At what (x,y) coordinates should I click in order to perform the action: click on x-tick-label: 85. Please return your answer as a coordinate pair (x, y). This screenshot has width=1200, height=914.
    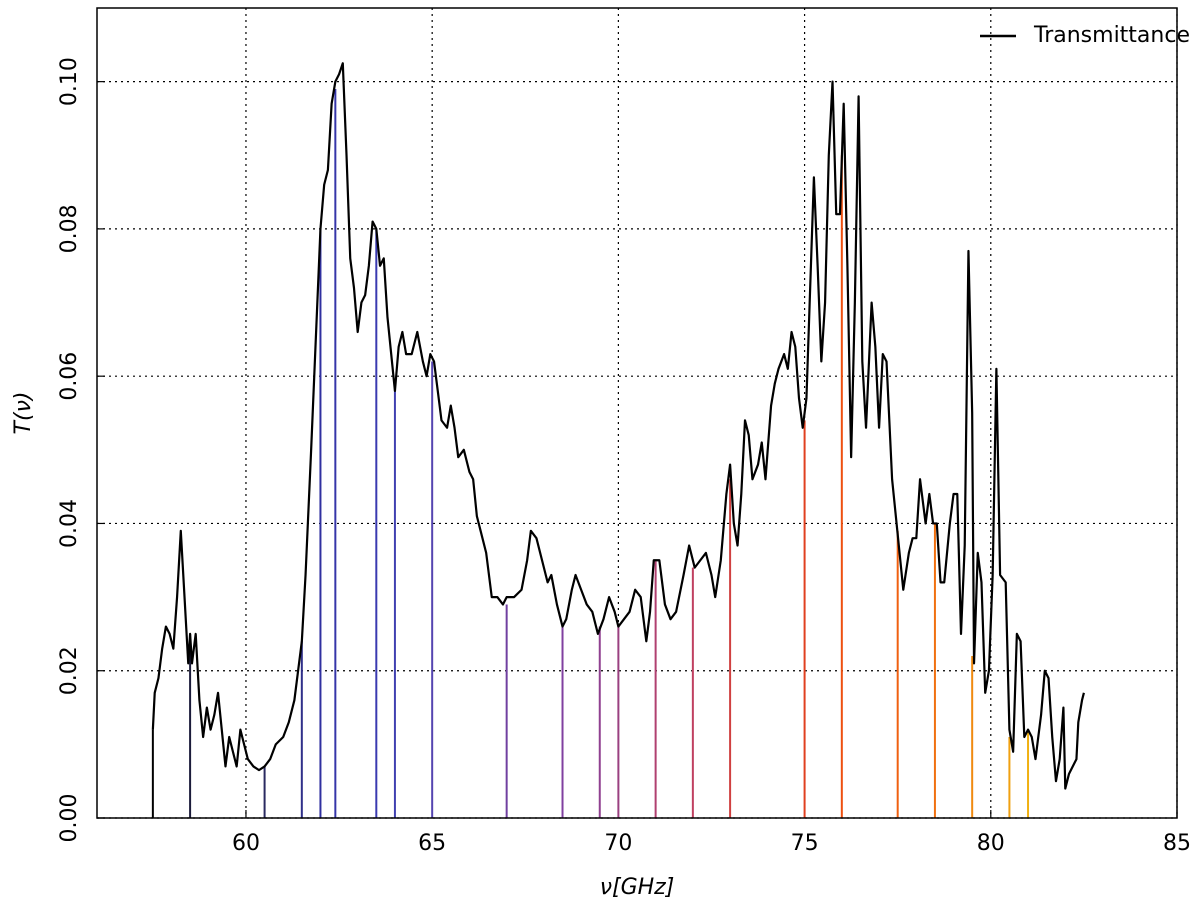
    Looking at the image, I should click on (1177, 843).